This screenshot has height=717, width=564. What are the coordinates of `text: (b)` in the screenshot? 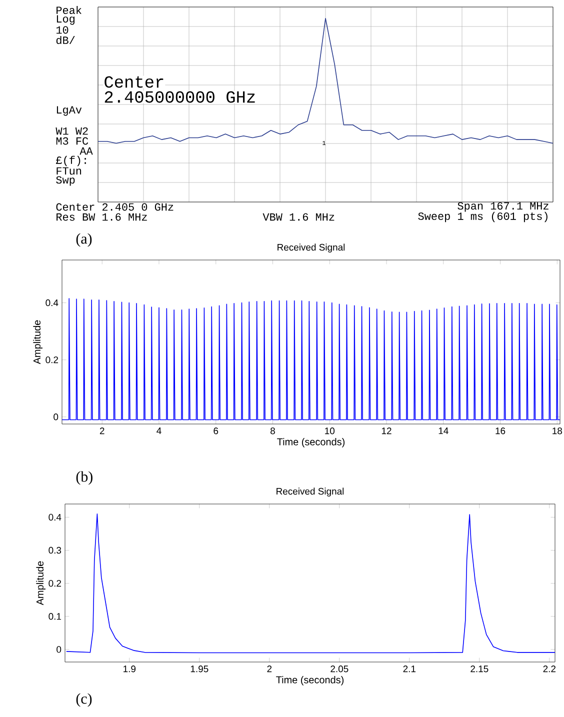 It's located at (84, 478).